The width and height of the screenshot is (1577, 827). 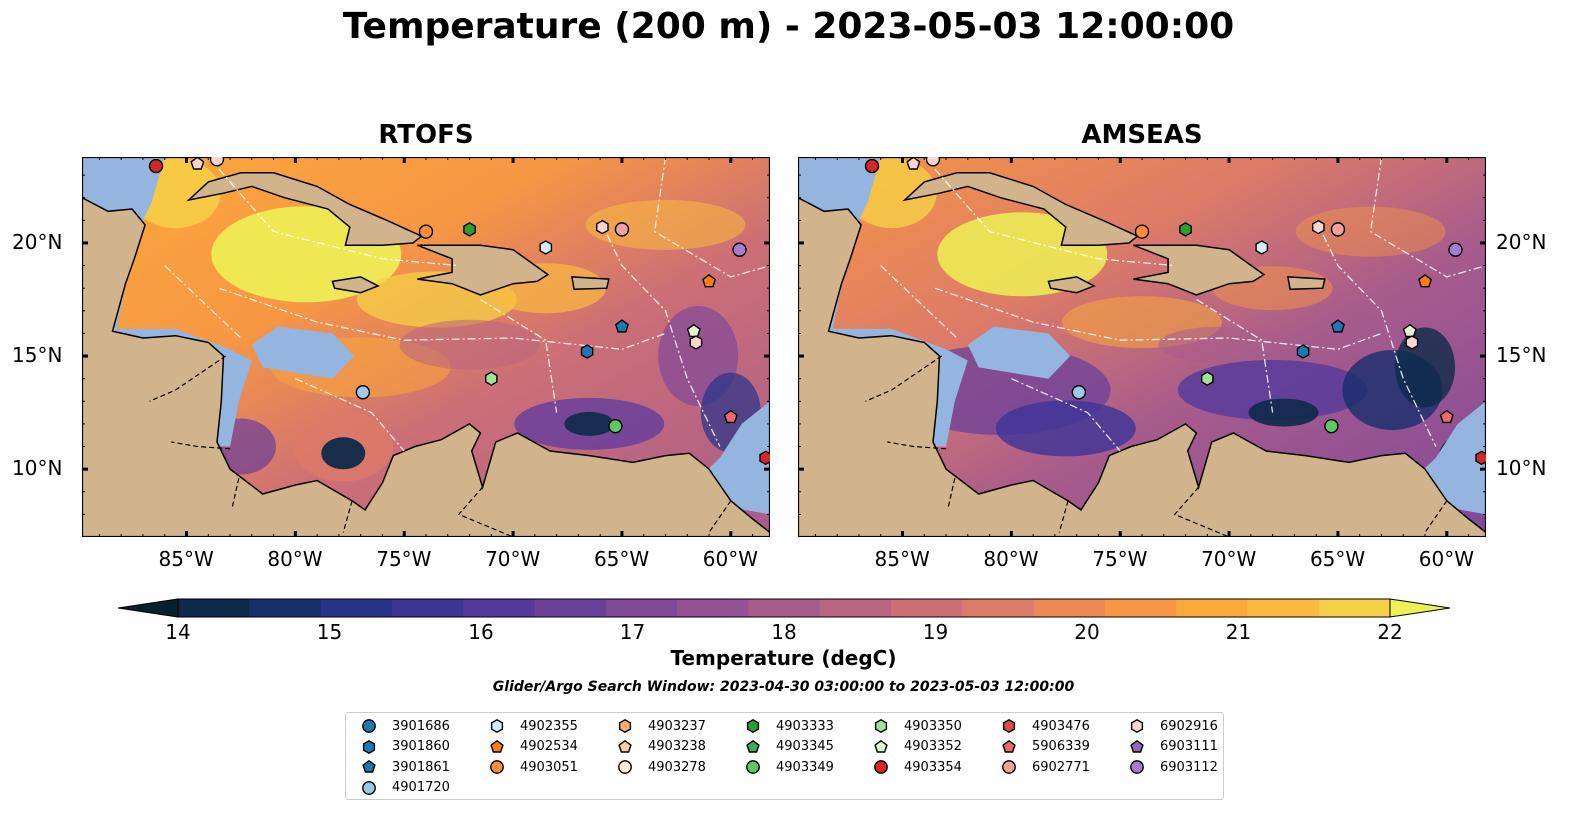 What do you see at coordinates (632, 632) in the screenshot?
I see `colorbar-tick-label: 17` at bounding box center [632, 632].